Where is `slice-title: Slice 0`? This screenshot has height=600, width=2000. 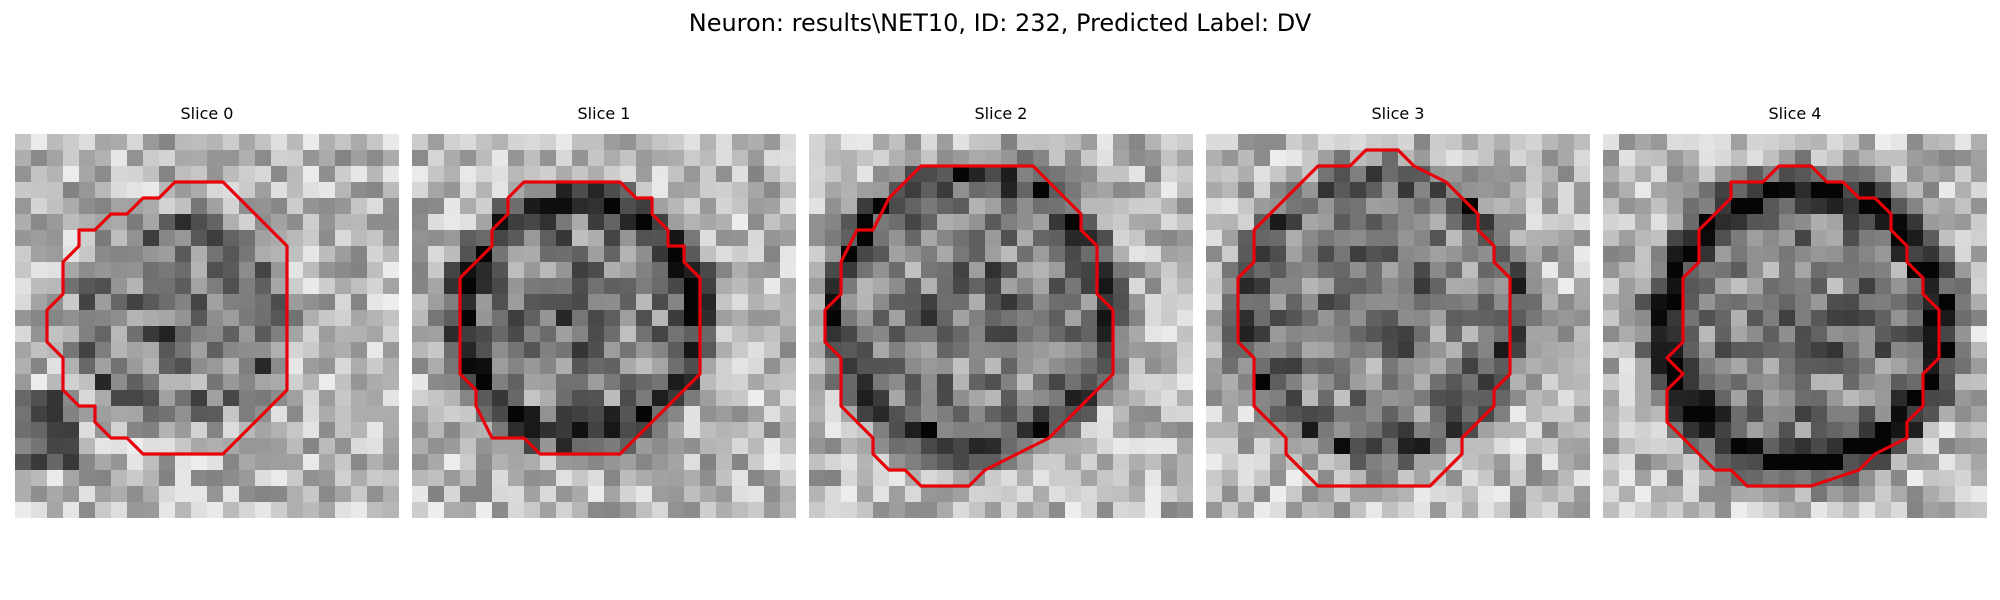
slice-title: Slice 0 is located at coordinates (207, 113).